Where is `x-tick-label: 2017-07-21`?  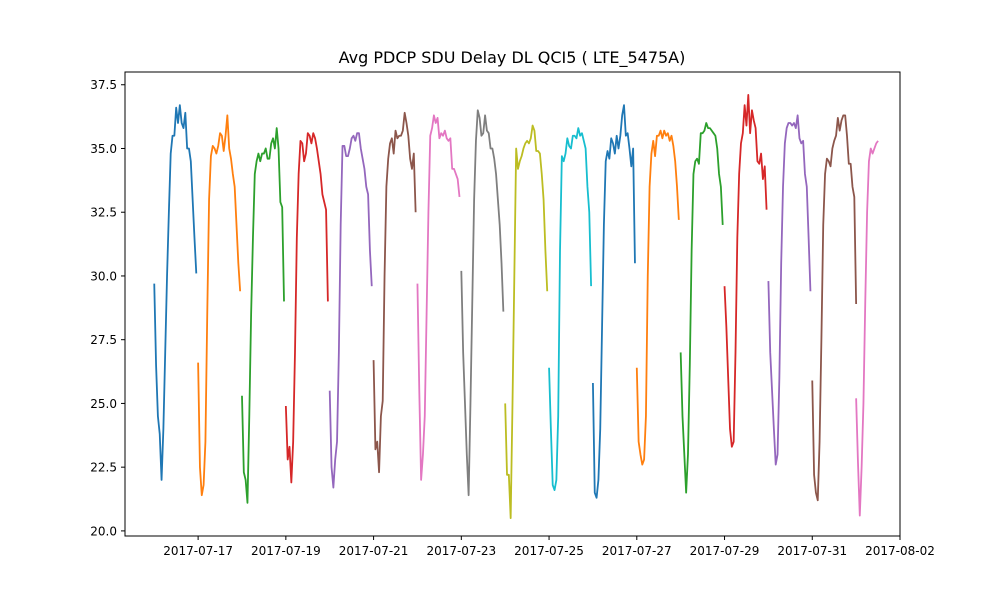
x-tick-label: 2017-07-21 is located at coordinates (374, 551).